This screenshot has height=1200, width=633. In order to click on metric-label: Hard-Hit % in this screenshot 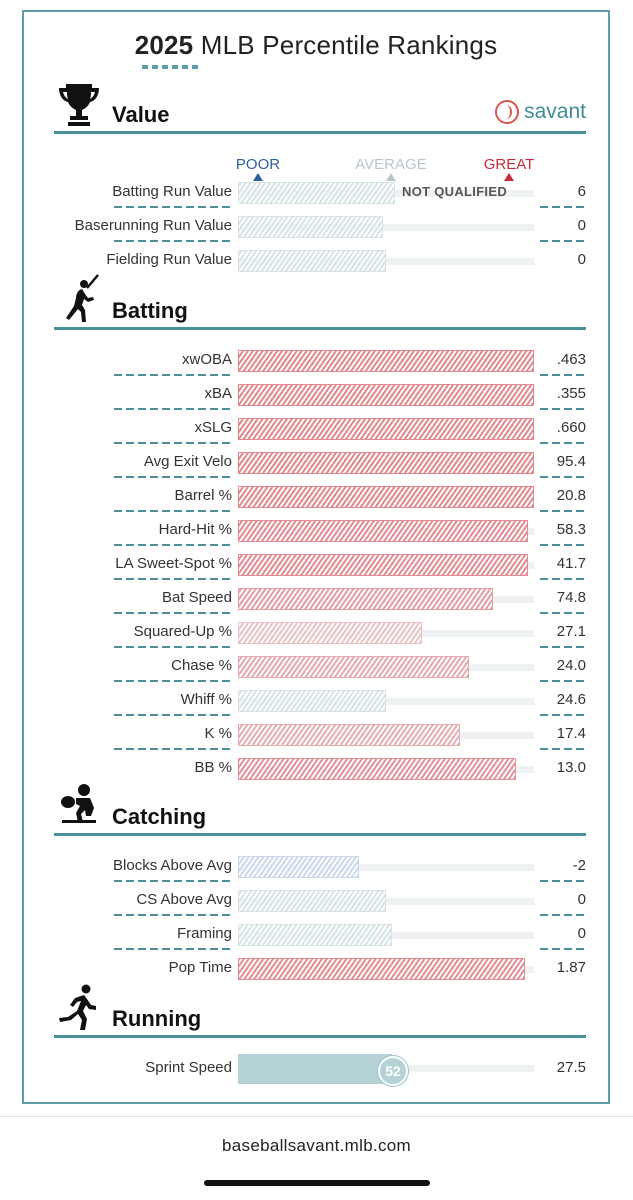, I will do `click(195, 529)`.